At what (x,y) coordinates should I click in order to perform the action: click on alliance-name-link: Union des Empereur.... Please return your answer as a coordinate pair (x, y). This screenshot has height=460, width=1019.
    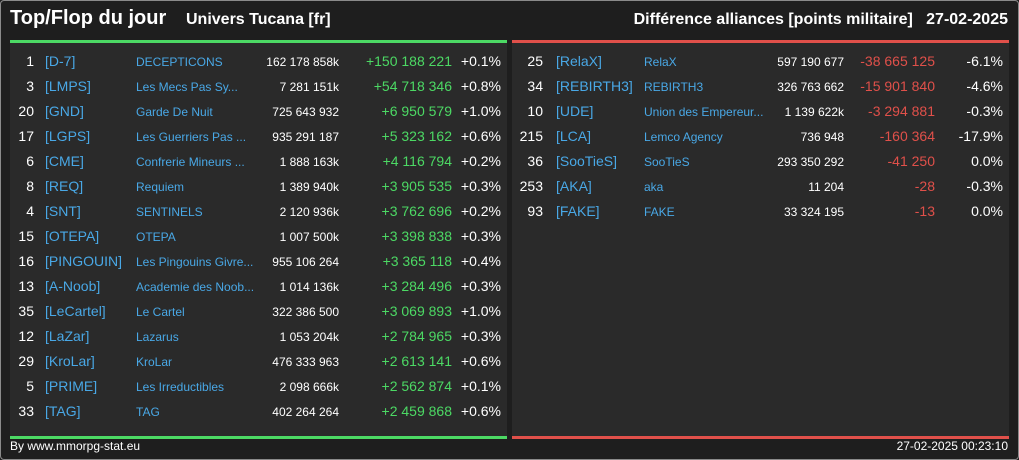
    Looking at the image, I should click on (704, 112).